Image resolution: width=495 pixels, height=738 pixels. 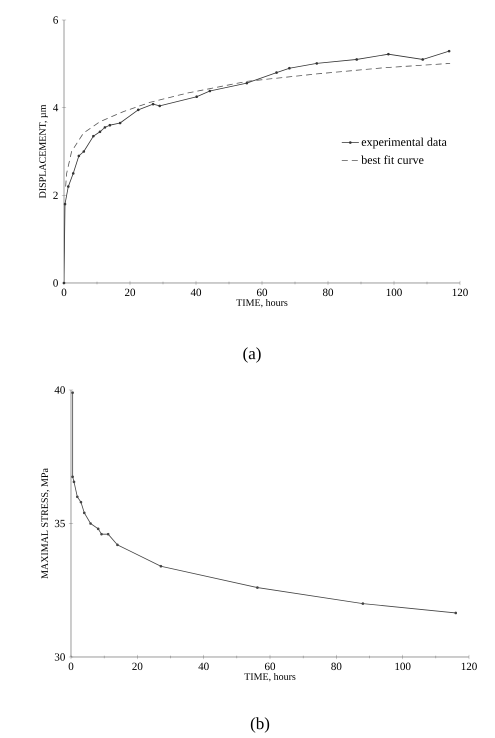 What do you see at coordinates (55, 108) in the screenshot?
I see `y-tick-label: 4` at bounding box center [55, 108].